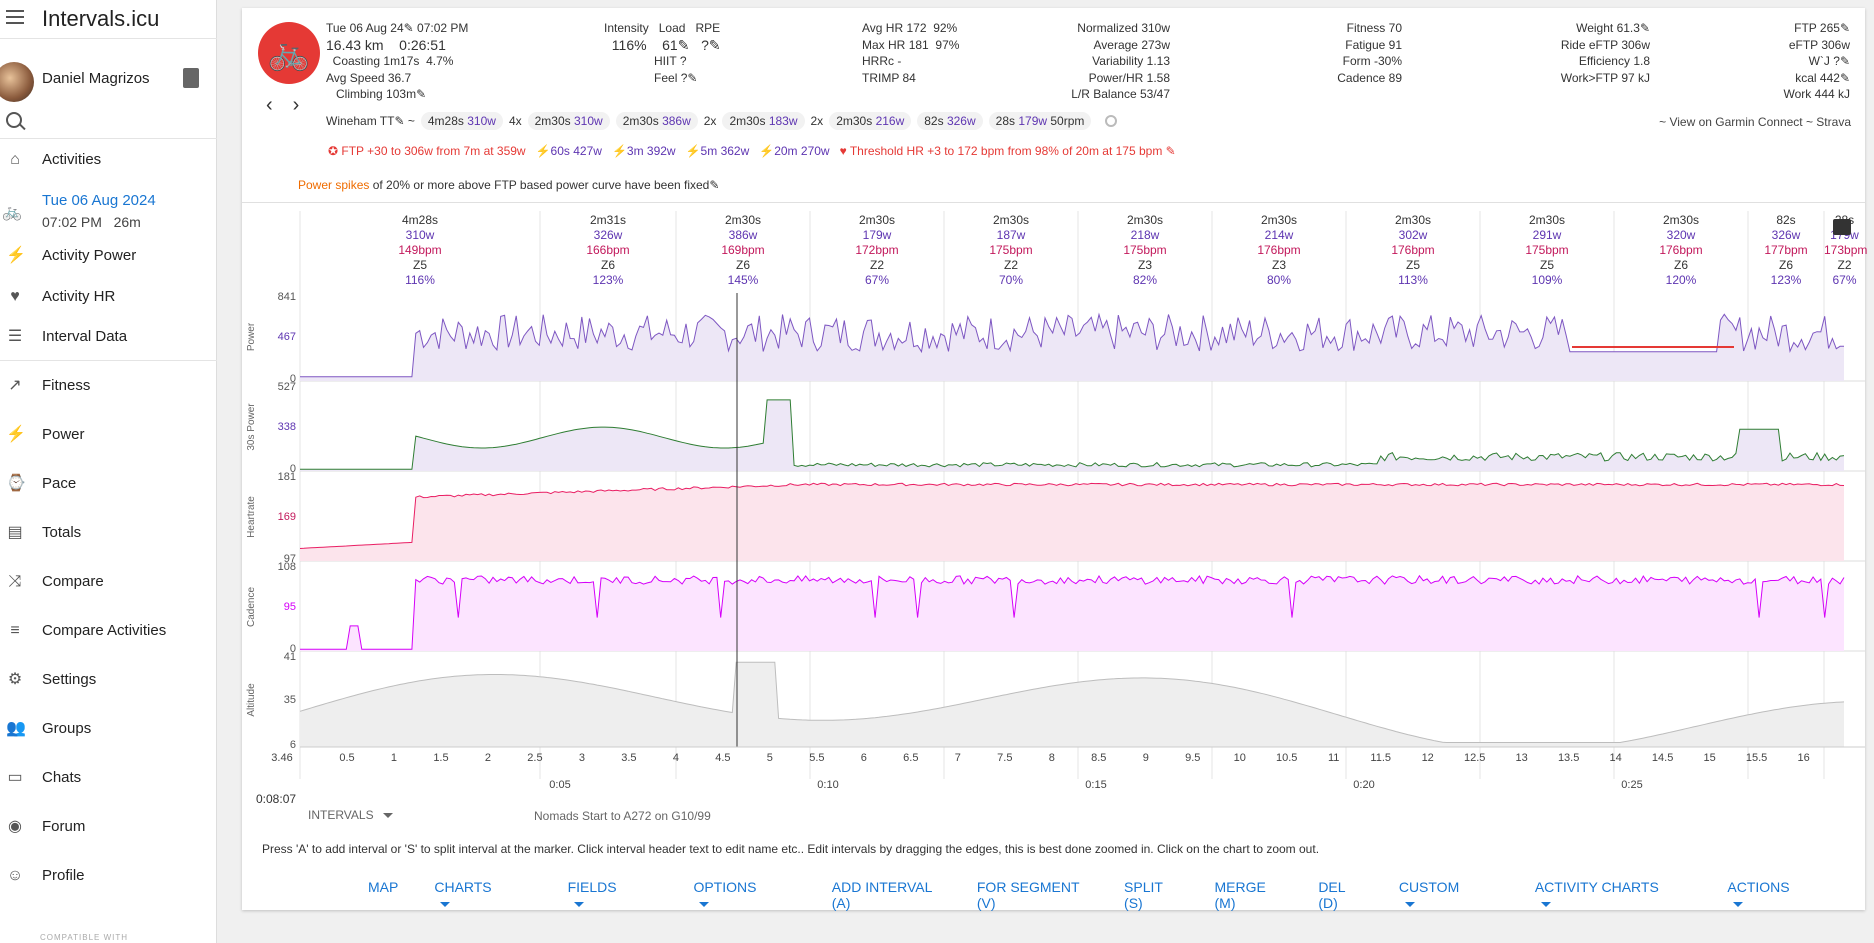  Describe the element at coordinates (108, 297) in the screenshot. I see `sidebar-item-activity-hr: ♥ Activity HR` at that location.